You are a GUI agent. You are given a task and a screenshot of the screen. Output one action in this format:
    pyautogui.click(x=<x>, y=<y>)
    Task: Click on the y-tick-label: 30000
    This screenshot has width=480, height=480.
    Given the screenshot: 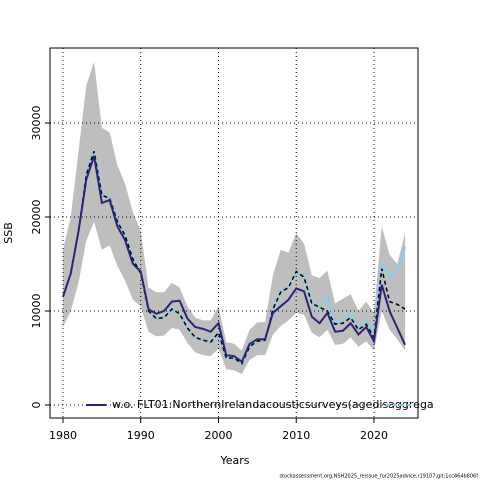 What is the action you would take?
    pyautogui.click(x=36, y=123)
    